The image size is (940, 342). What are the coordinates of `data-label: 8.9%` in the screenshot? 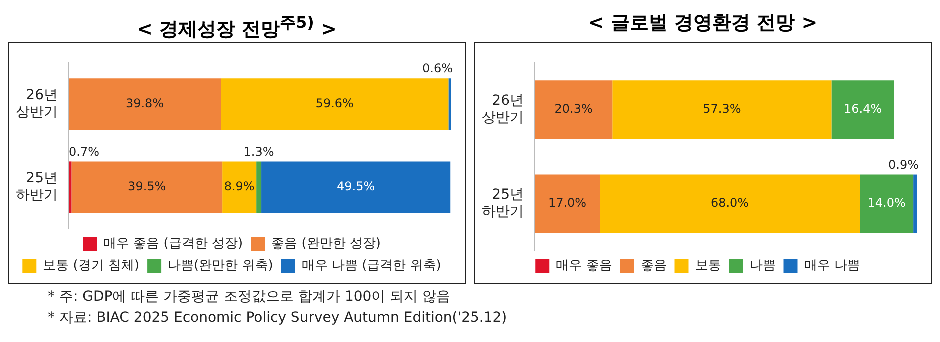 It's located at (239, 187).